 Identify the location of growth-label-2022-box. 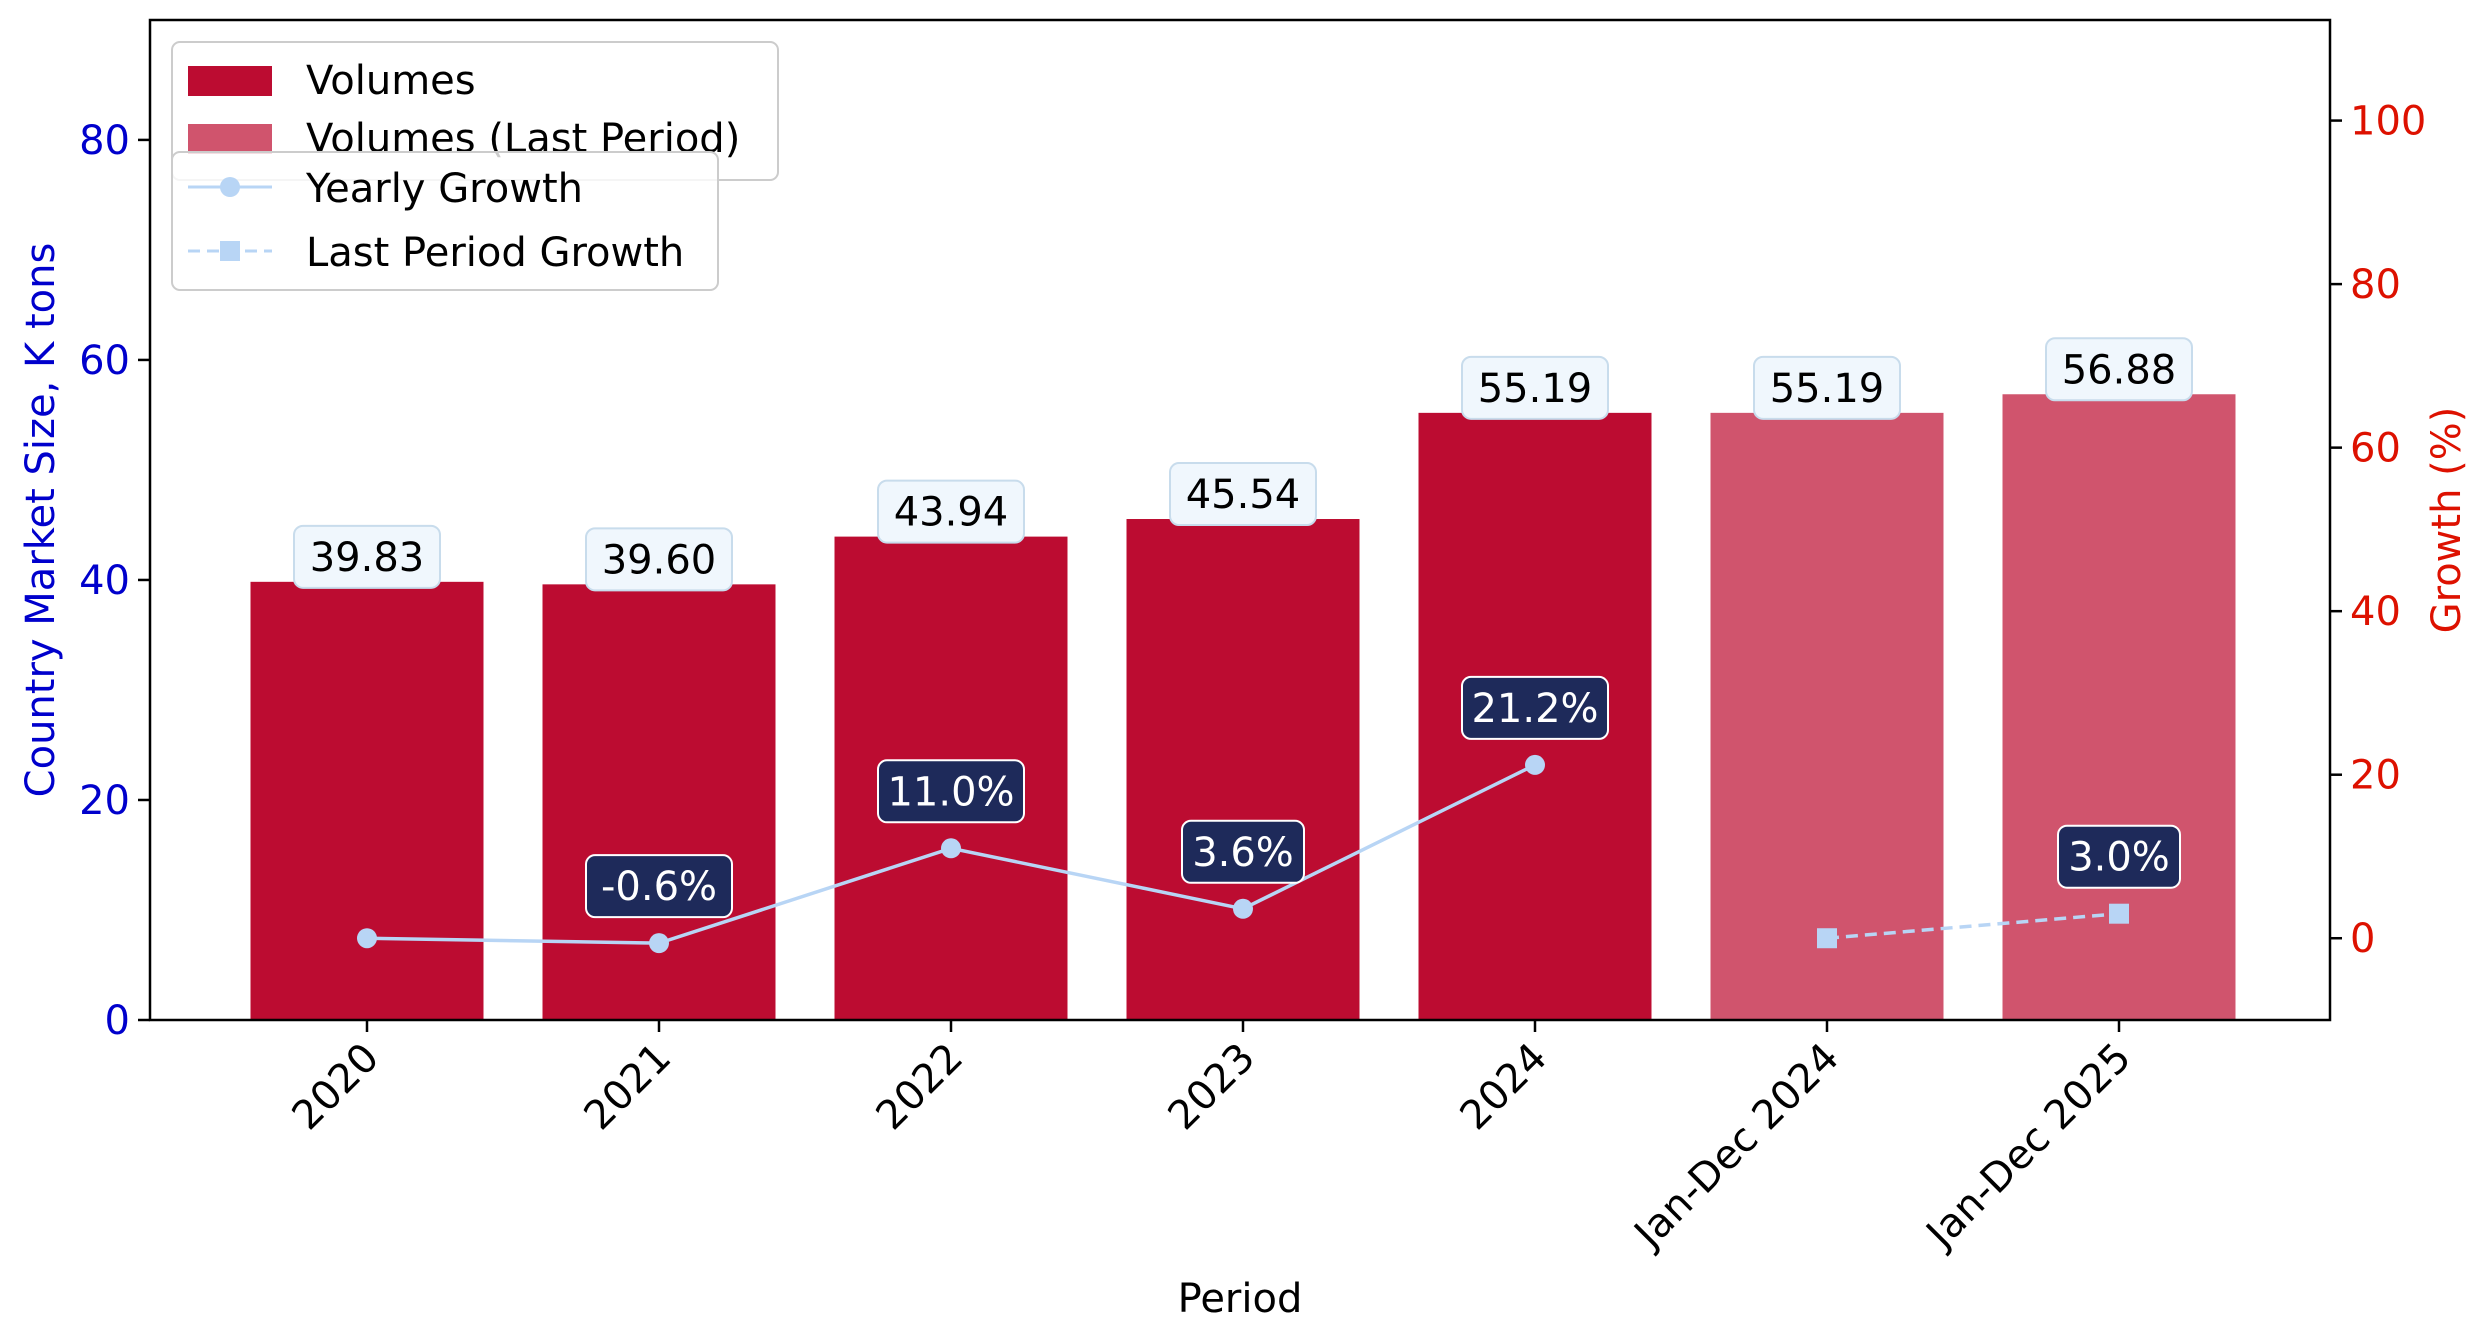
(951, 791).